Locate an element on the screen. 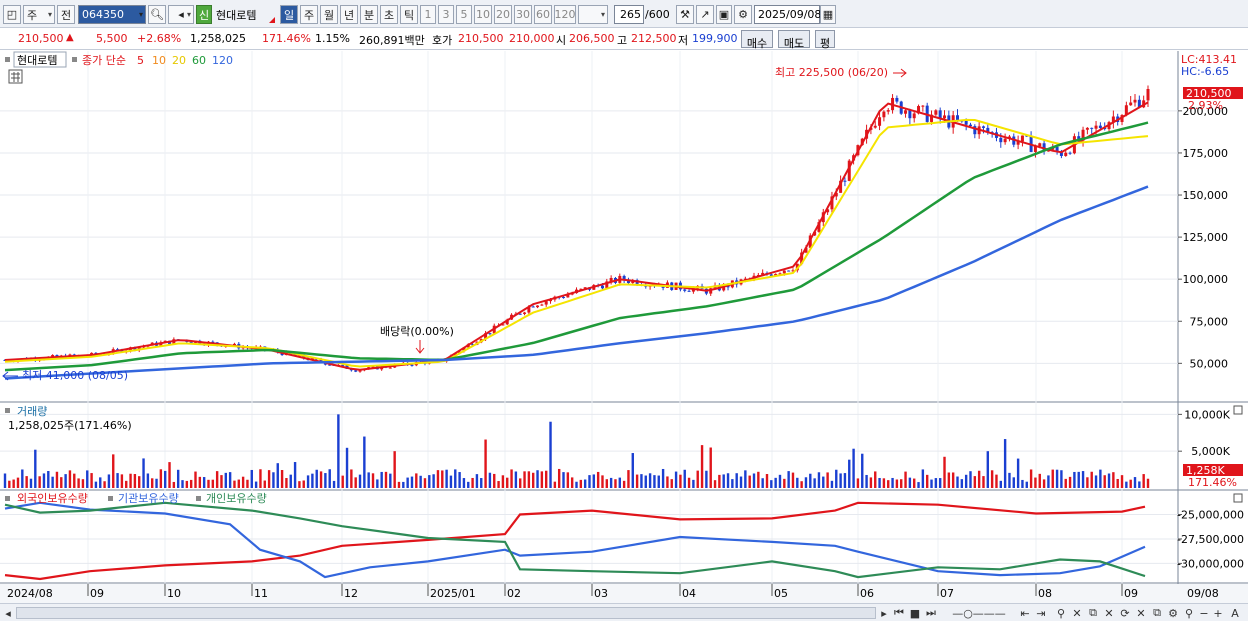  search-small-icon: ⚲ is located at coordinates (1061, 613).